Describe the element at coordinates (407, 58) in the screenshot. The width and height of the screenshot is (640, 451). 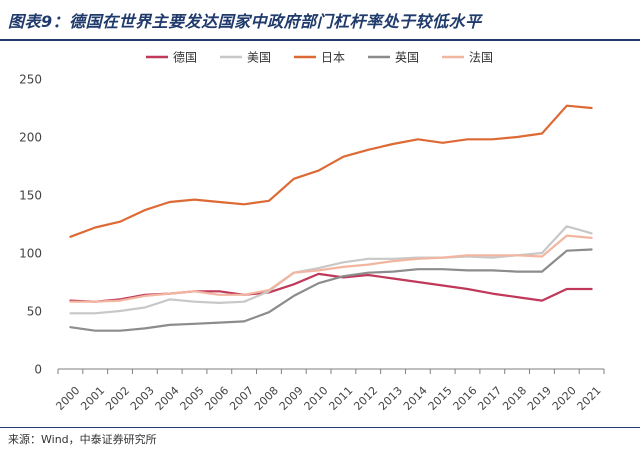
I see `legend-label: 英国` at that location.